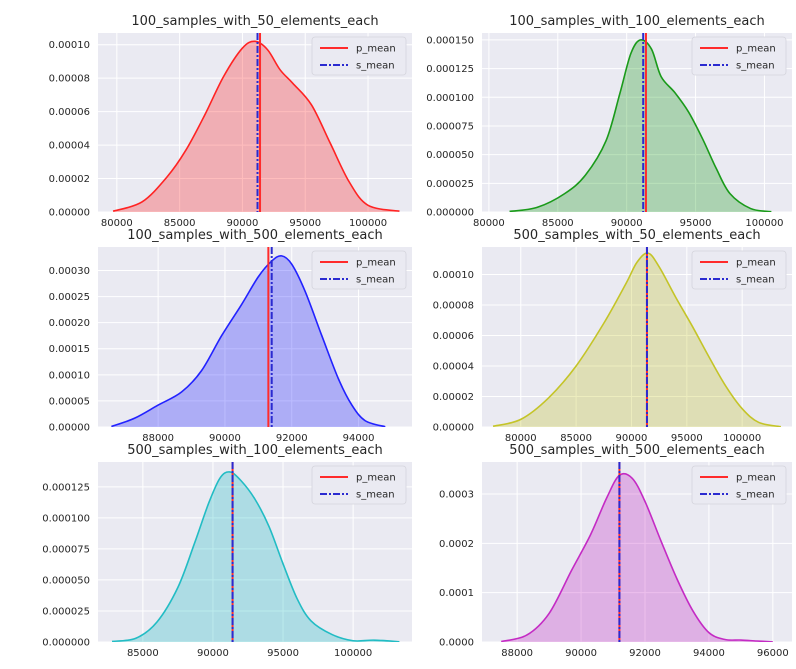 The width and height of the screenshot is (796, 669). What do you see at coordinates (254, 450) in the screenshot?
I see `chart-title: 500_samples_with_100_elements_each` at bounding box center [254, 450].